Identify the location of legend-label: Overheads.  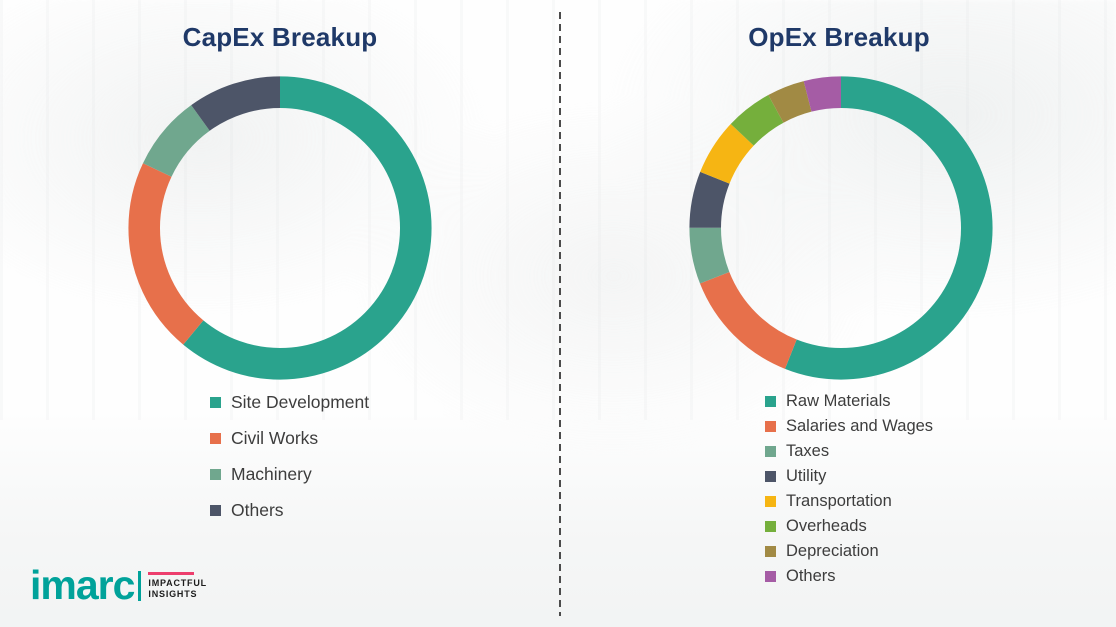
(826, 526).